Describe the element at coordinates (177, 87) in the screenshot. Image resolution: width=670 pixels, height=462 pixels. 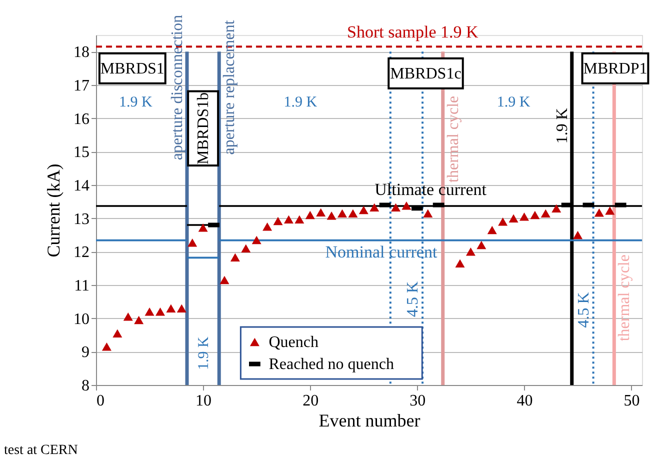
I see `ref-line-label: aperture disconnection` at that location.